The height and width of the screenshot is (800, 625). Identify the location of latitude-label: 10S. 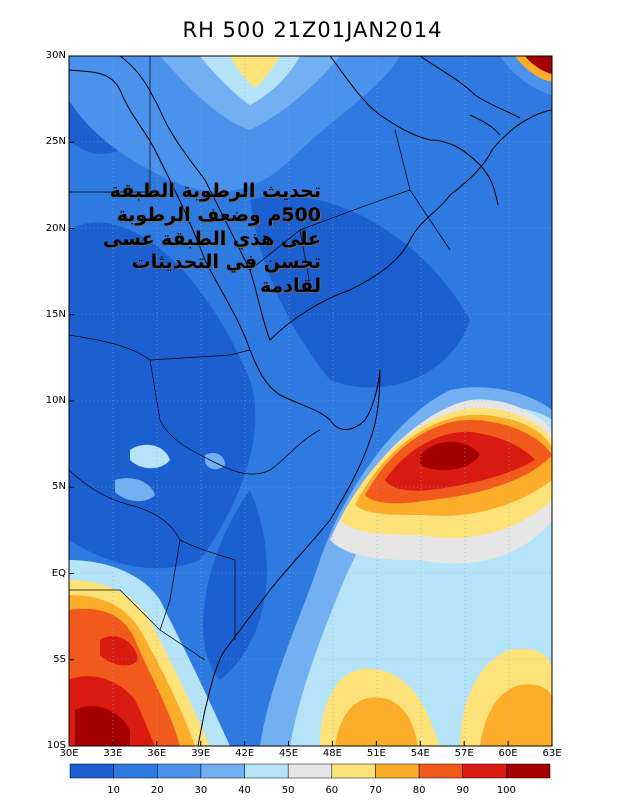
(56, 745).